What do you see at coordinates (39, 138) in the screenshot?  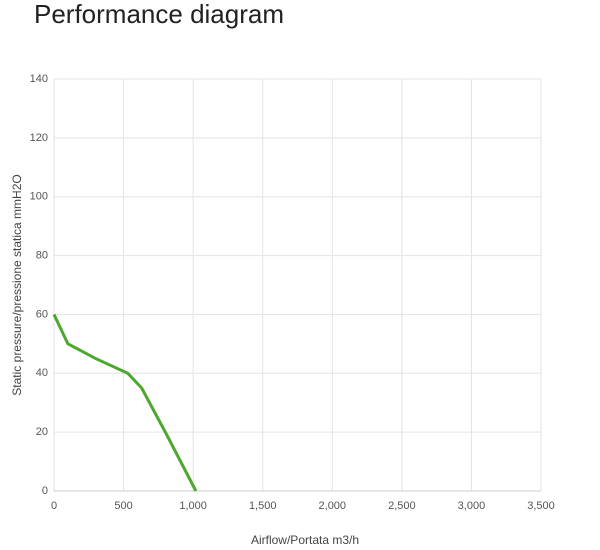 I see `y-tick-label: 120` at bounding box center [39, 138].